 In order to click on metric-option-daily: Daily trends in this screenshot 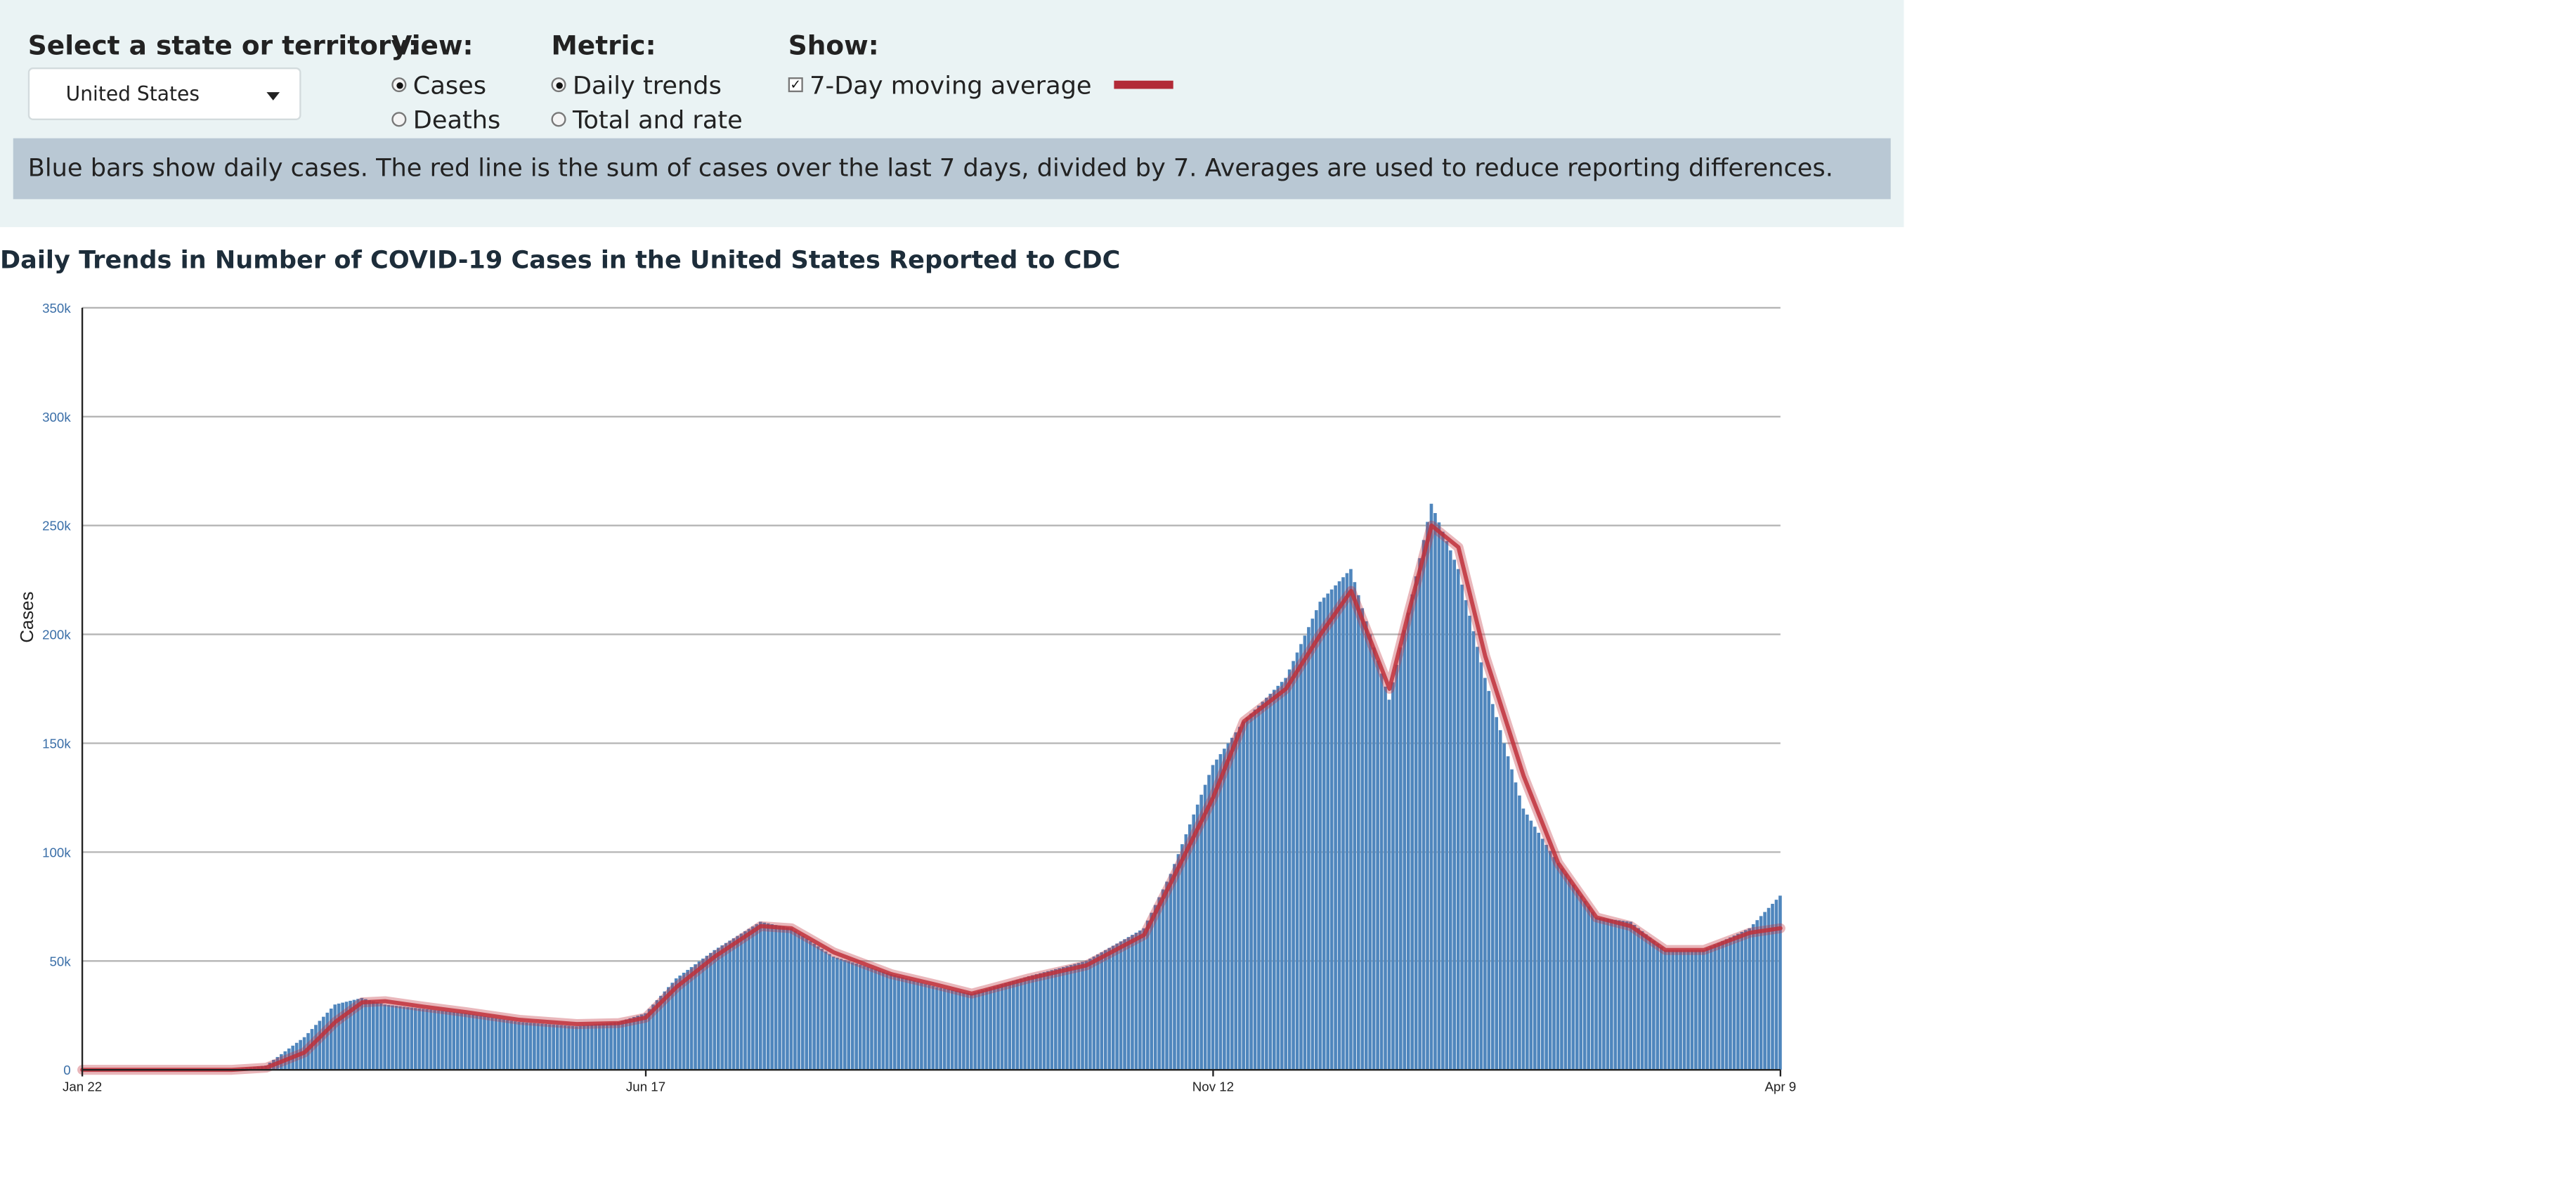, I will do `click(647, 84)`.